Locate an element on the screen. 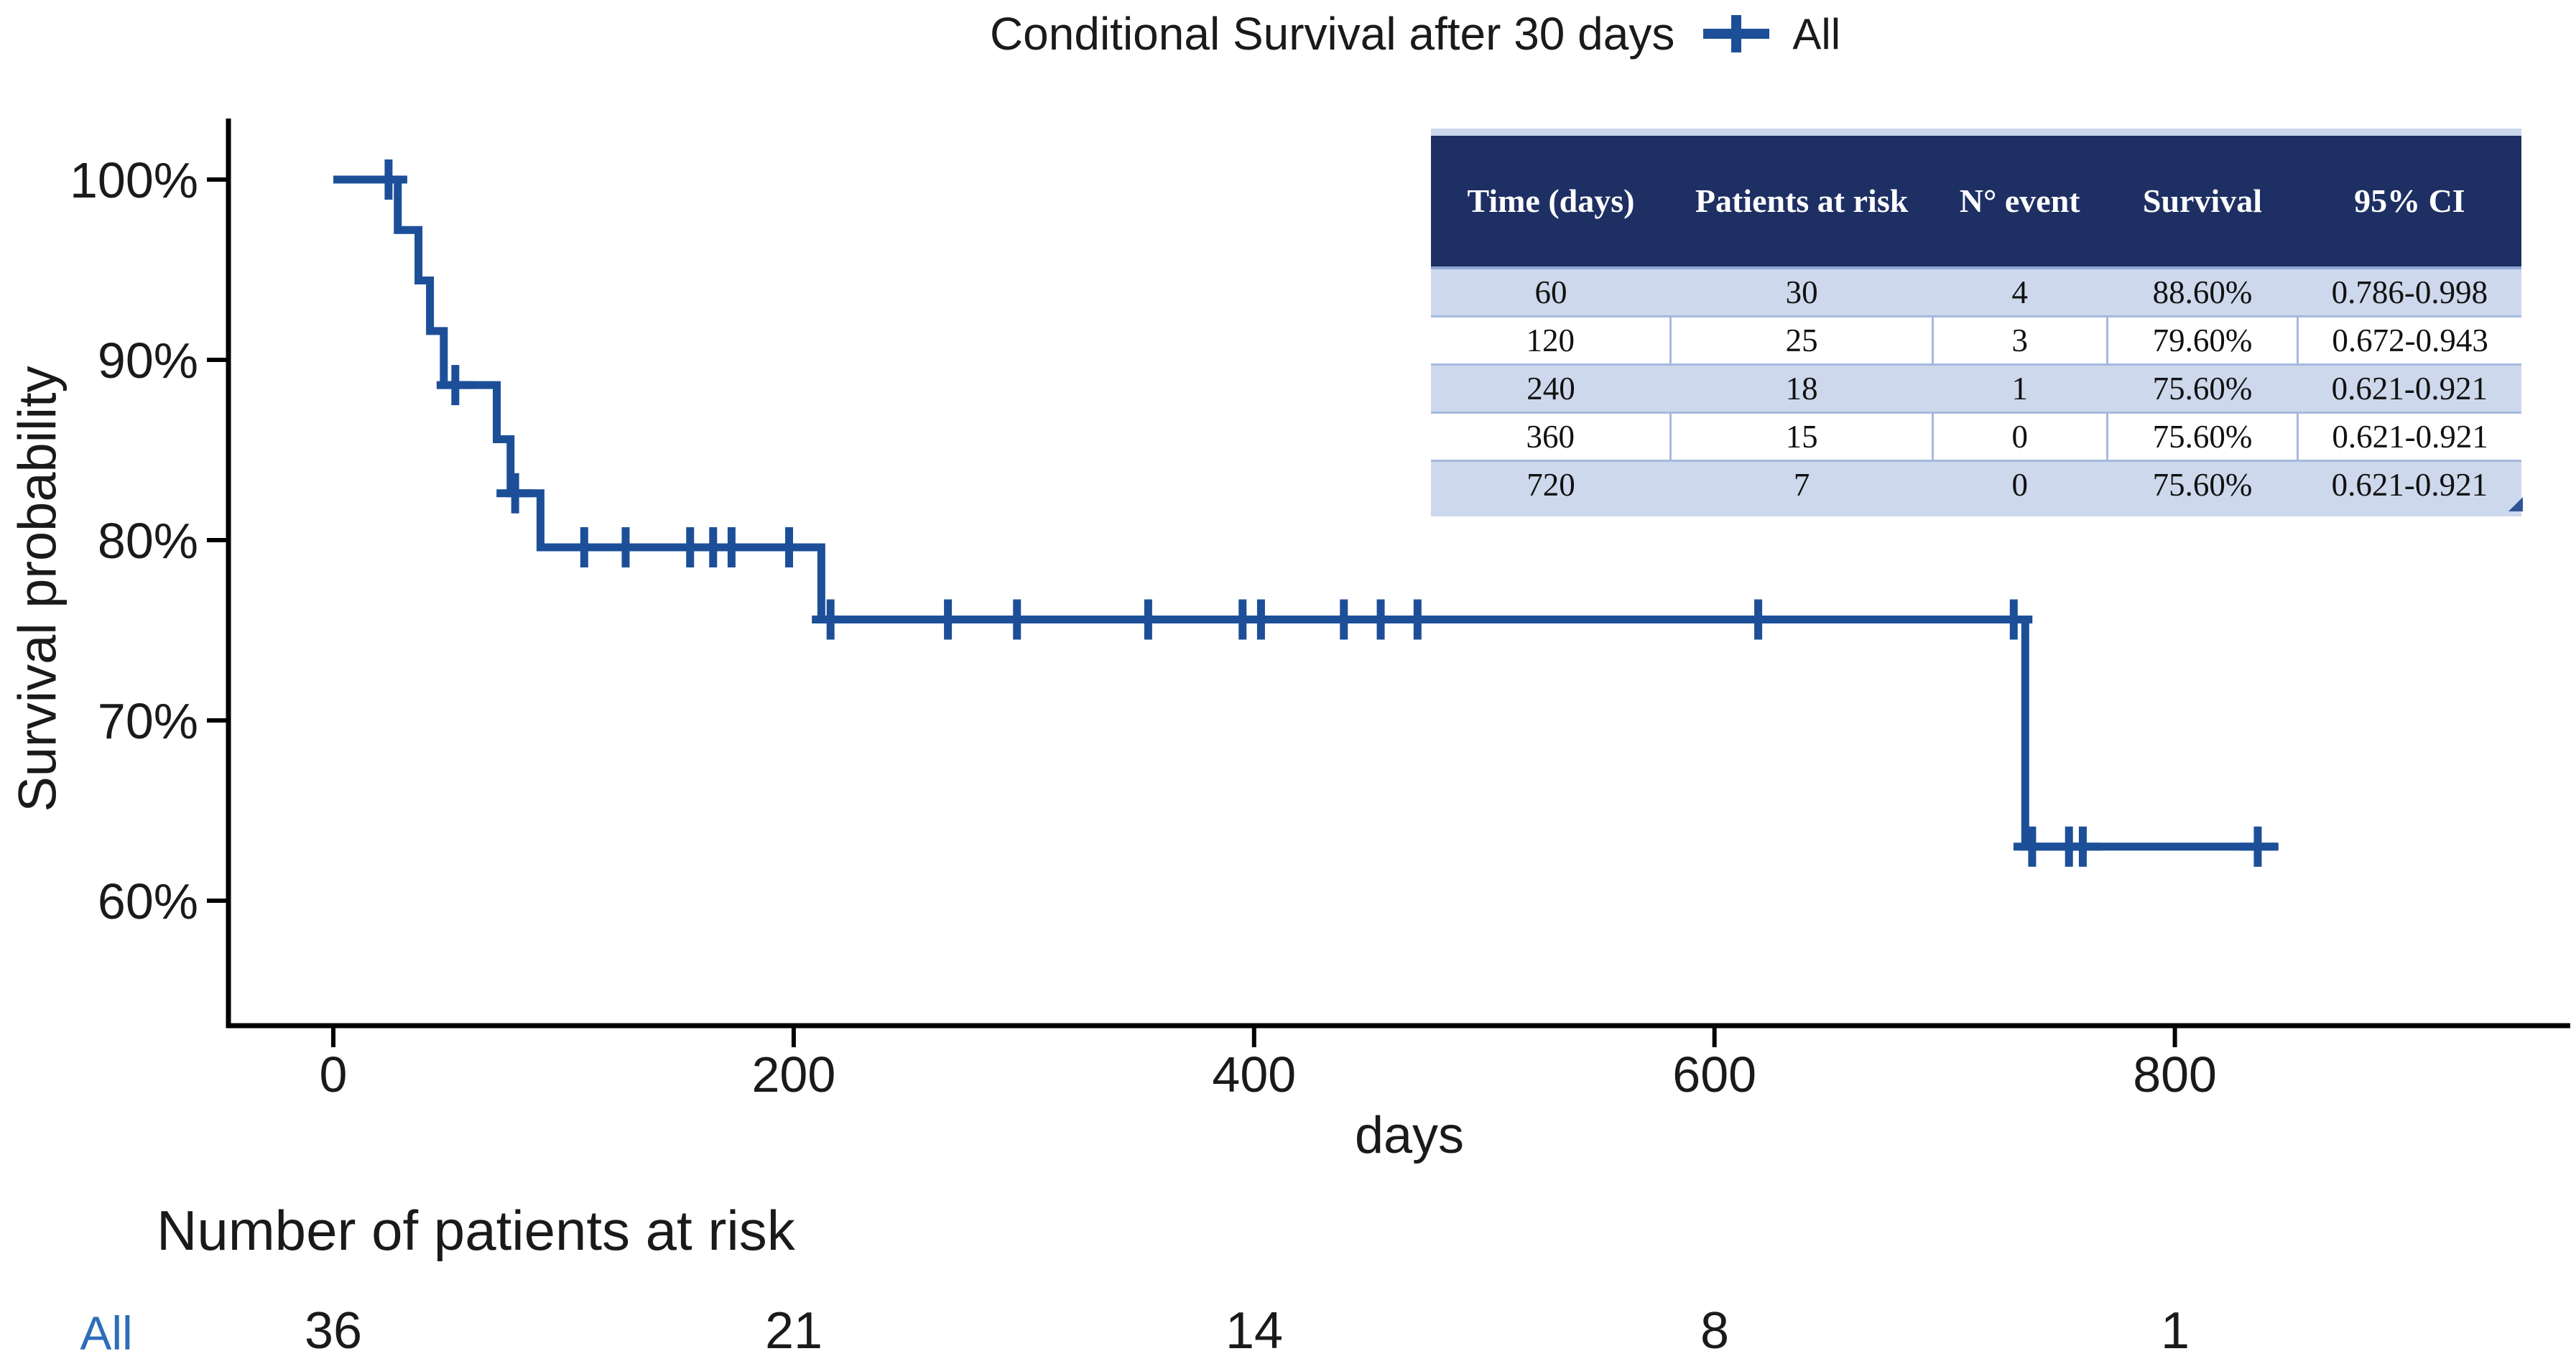  x-tick-label: 800 is located at coordinates (2175, 1075).